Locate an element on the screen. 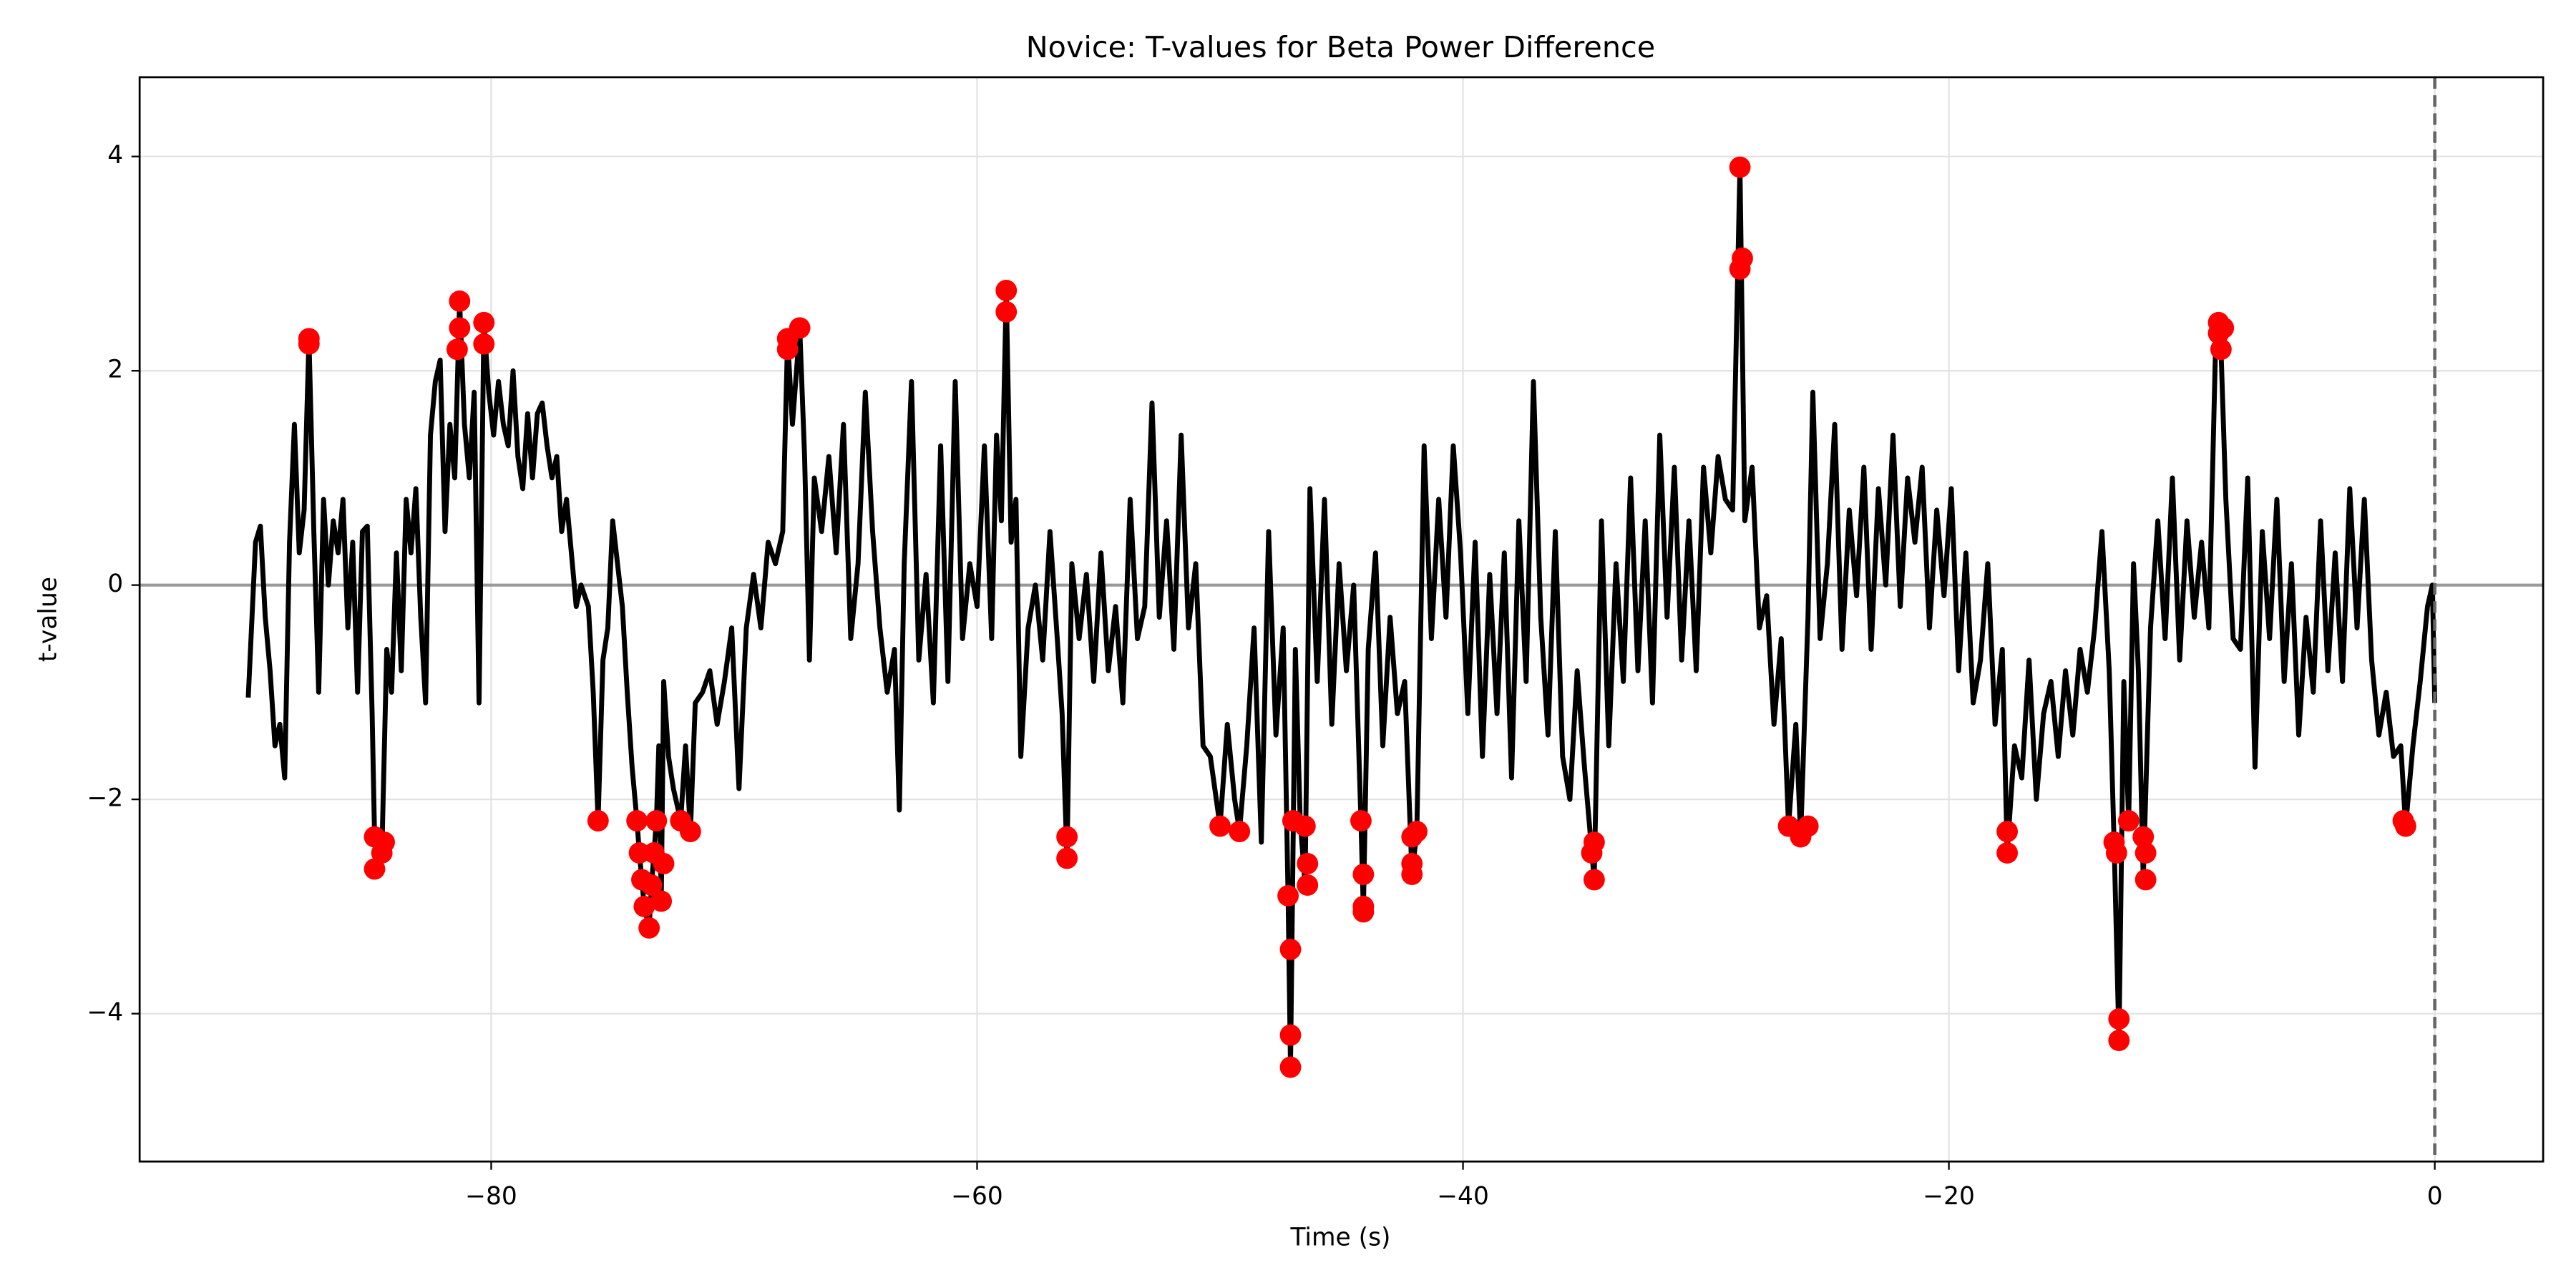 The image size is (2576, 1288). y-tick-label: −4 is located at coordinates (105, 1012).